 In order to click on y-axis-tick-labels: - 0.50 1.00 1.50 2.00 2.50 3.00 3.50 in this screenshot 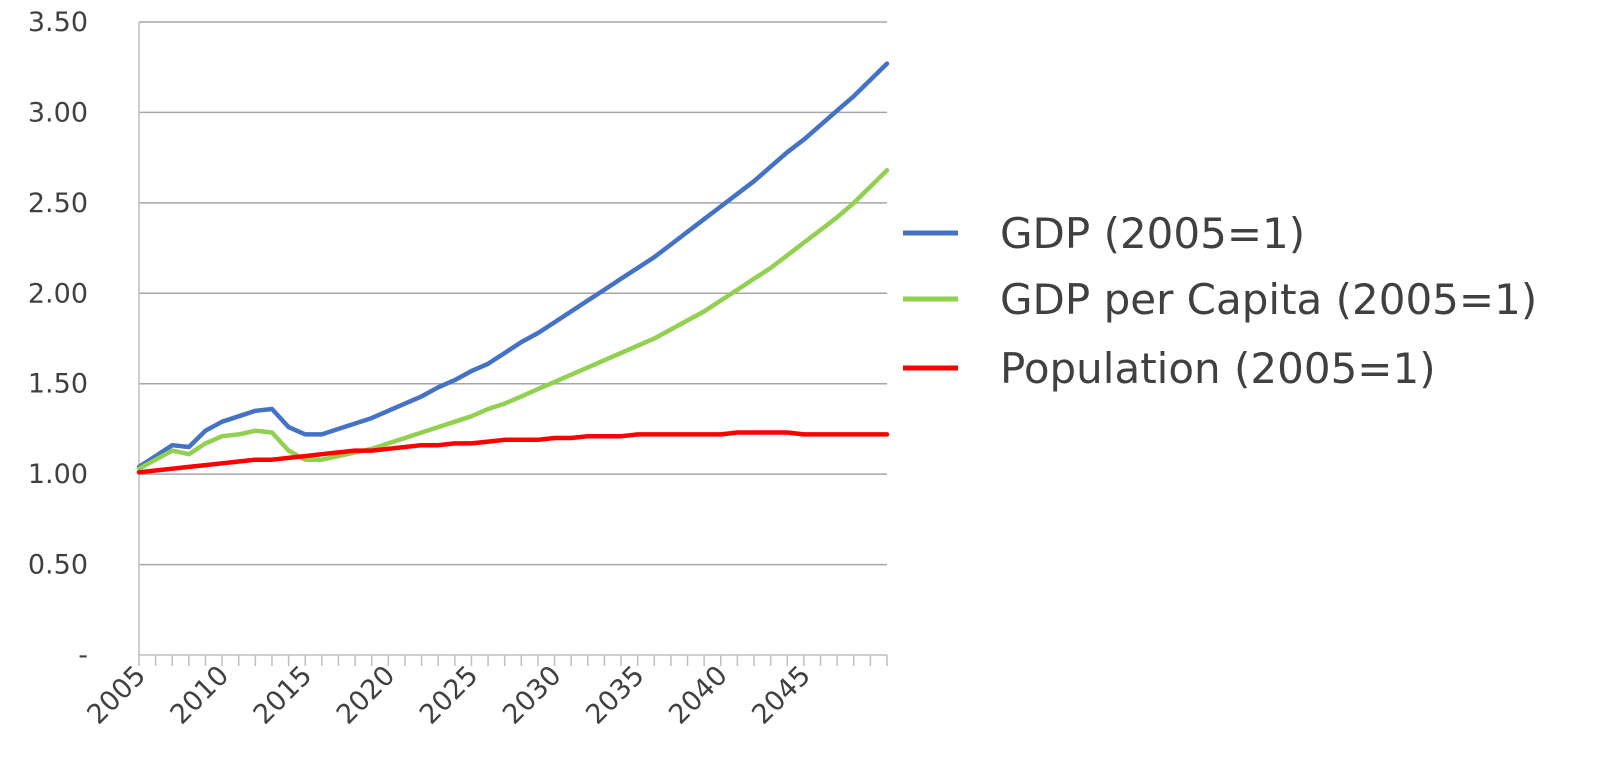, I will do `click(58, 339)`.